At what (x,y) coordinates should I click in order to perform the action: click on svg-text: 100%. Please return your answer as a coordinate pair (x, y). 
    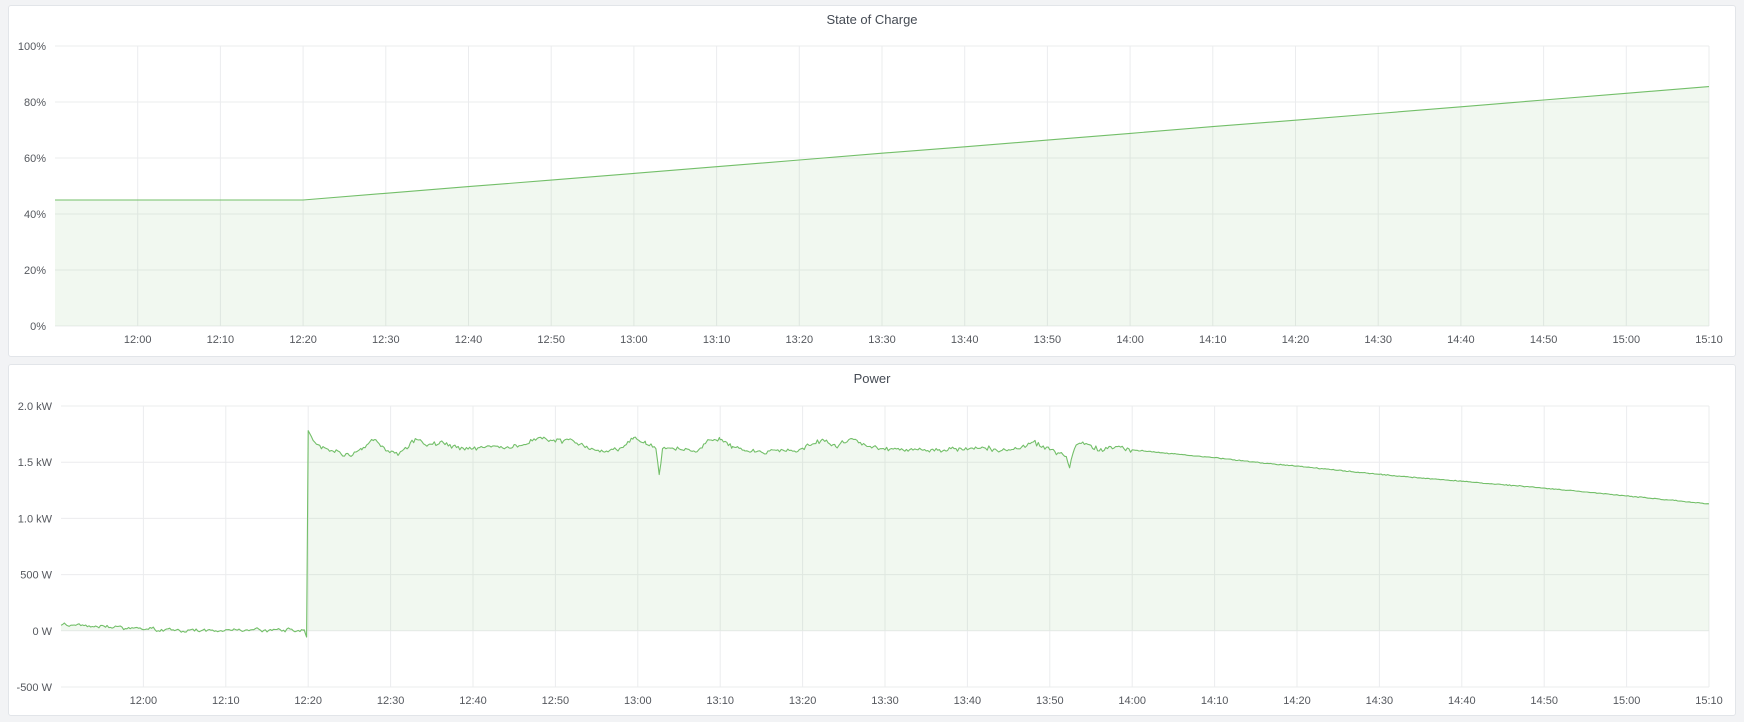
    Looking at the image, I should click on (32, 47).